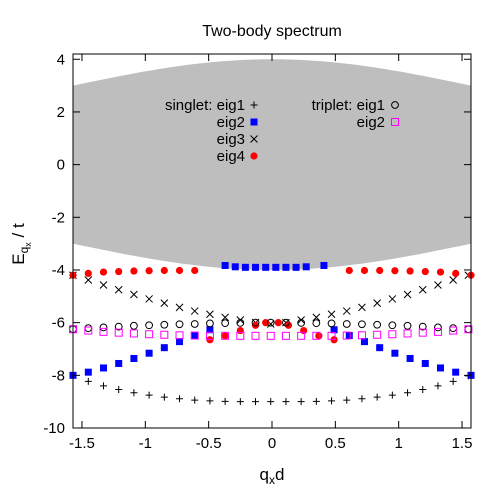 The image size is (500, 500). What do you see at coordinates (58, 323) in the screenshot?
I see `y-tick-label: -6` at bounding box center [58, 323].